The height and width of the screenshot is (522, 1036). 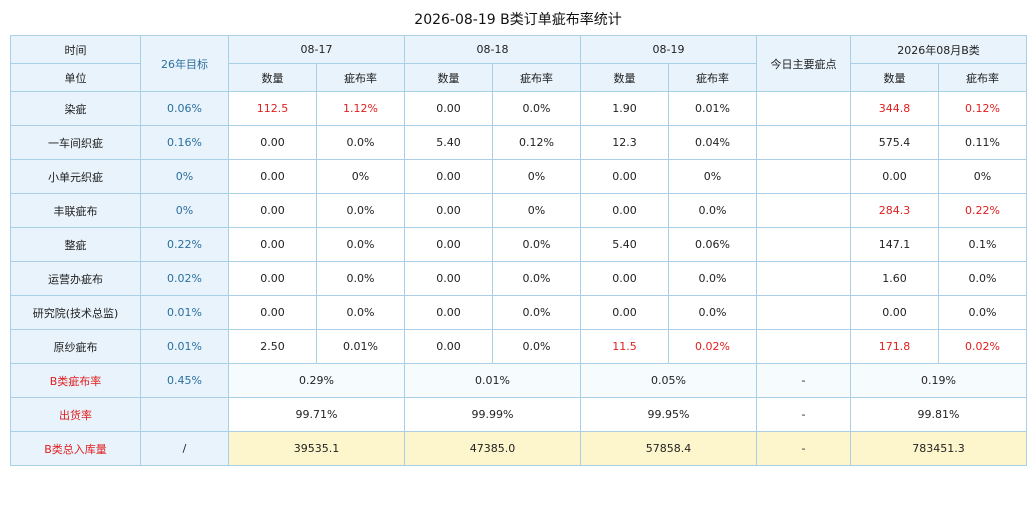 What do you see at coordinates (75, 278) in the screenshot?
I see `row-label: 运营办疵布` at bounding box center [75, 278].